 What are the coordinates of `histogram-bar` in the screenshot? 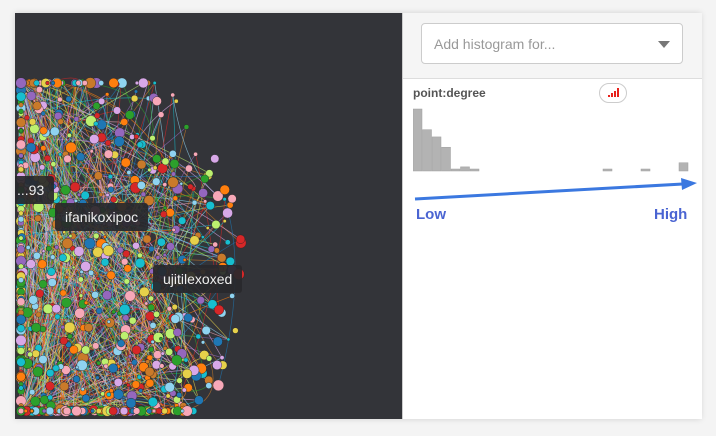 It's located at (465, 169).